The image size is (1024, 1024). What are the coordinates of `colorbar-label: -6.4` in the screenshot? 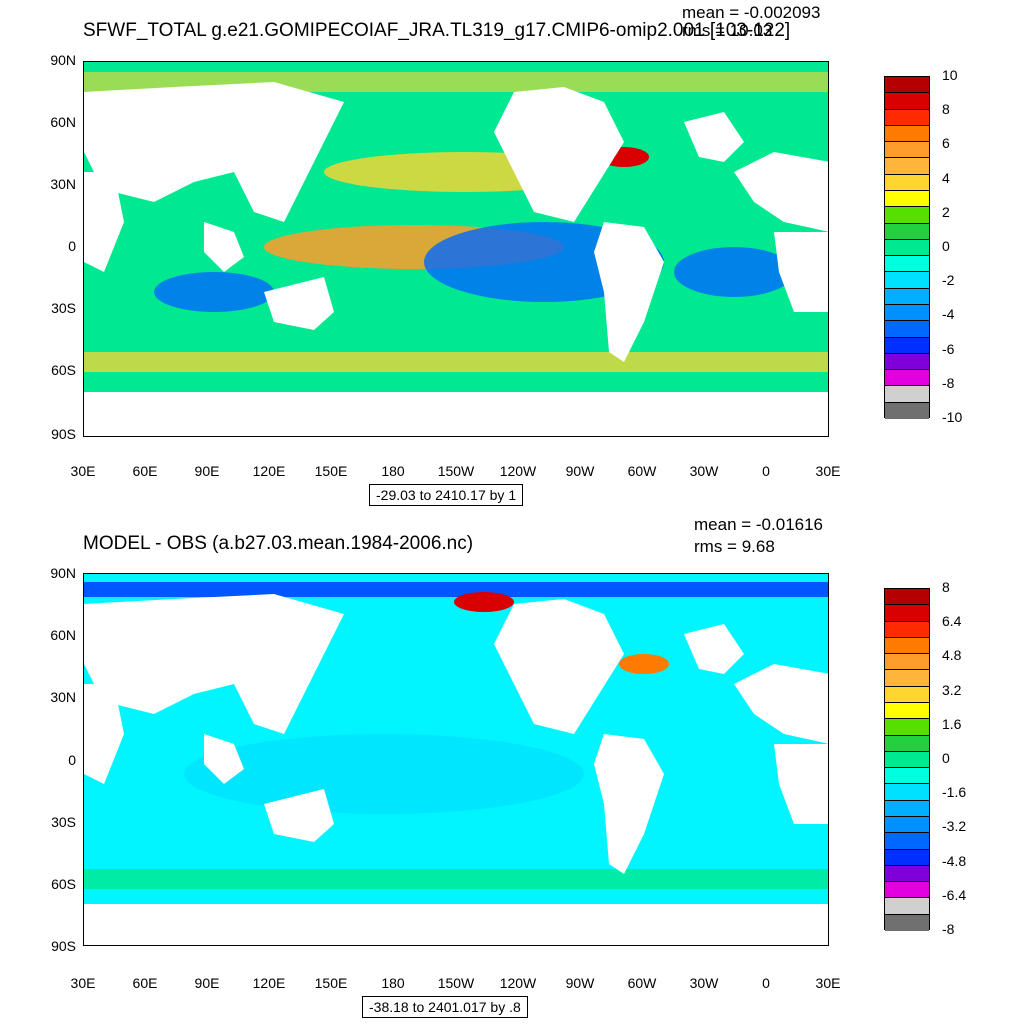 It's located at (954, 894).